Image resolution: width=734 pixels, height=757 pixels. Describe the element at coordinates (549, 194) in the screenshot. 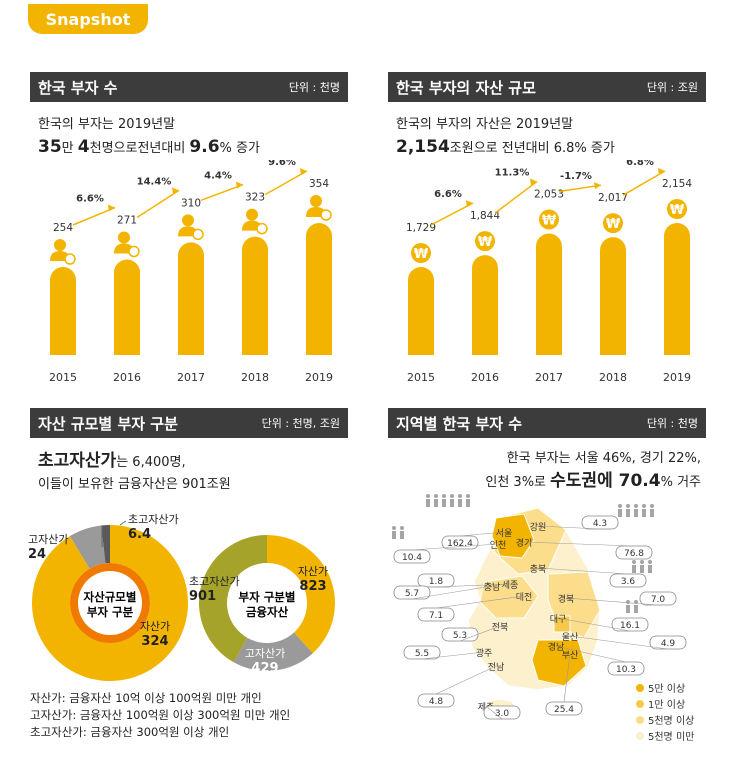

I see `value-label: 2,053` at that location.